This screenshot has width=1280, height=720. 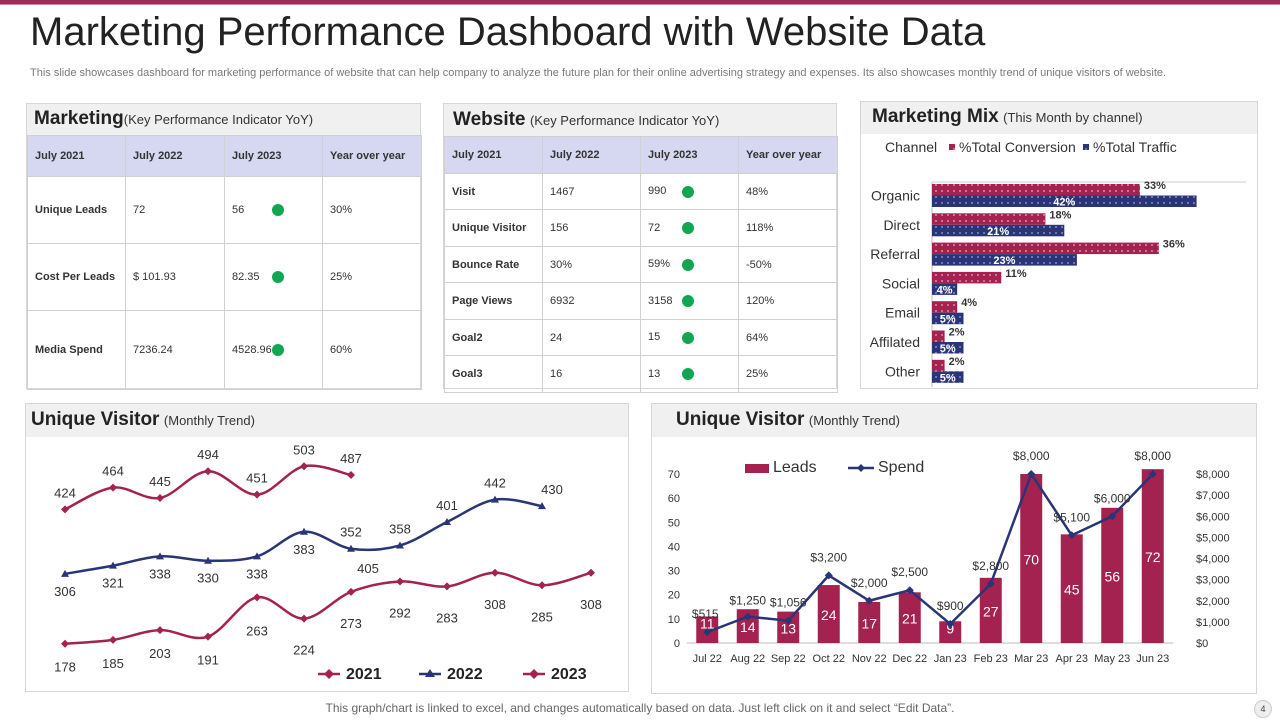 I want to click on y-tick-left: 70, so click(x=674, y=475).